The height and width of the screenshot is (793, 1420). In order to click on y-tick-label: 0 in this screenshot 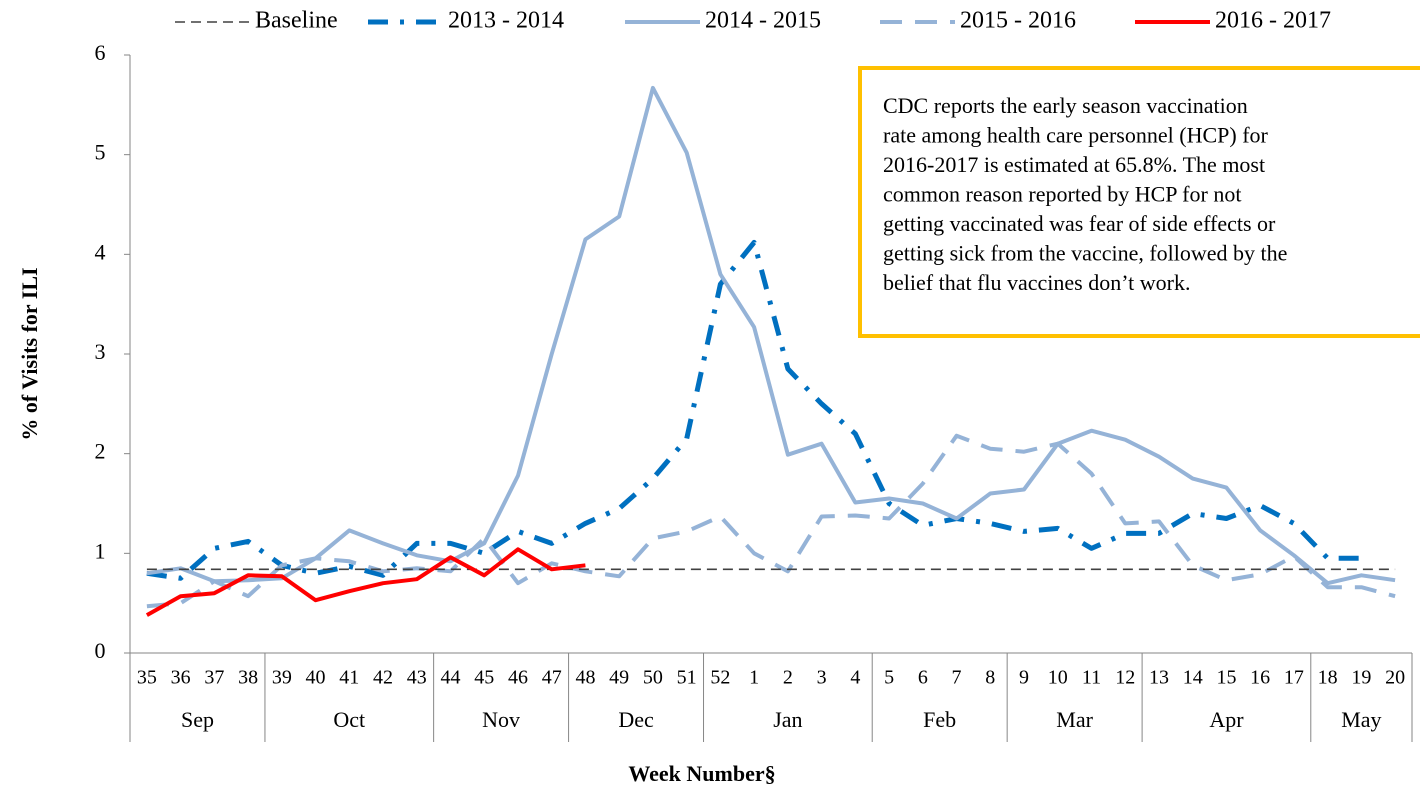, I will do `click(100, 650)`.